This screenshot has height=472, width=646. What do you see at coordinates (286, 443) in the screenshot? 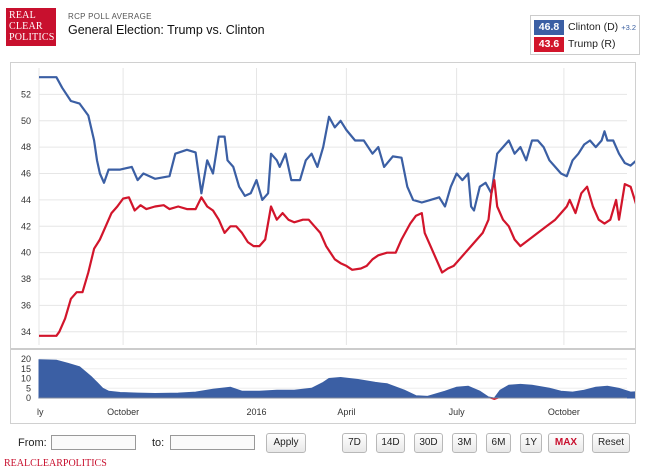
I see `apply-button: Apply` at bounding box center [286, 443].